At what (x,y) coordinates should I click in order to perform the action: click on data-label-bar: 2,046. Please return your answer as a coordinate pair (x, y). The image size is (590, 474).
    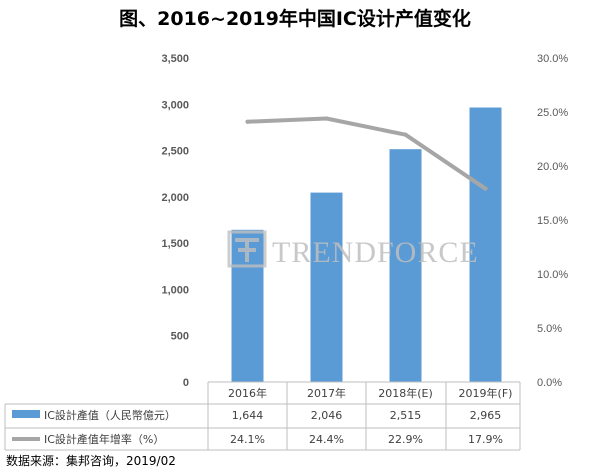
    Looking at the image, I should click on (327, 415).